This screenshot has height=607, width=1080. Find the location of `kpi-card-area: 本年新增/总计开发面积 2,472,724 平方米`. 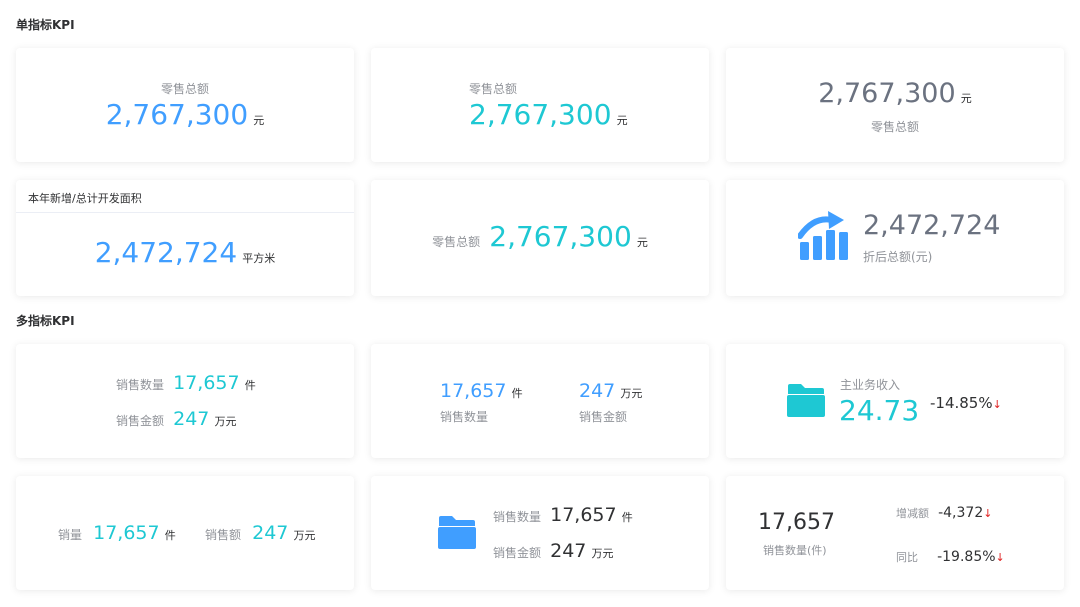

kpi-card-area: 本年新增/总计开发面积 2,472,724 平方米 is located at coordinates (185, 238).